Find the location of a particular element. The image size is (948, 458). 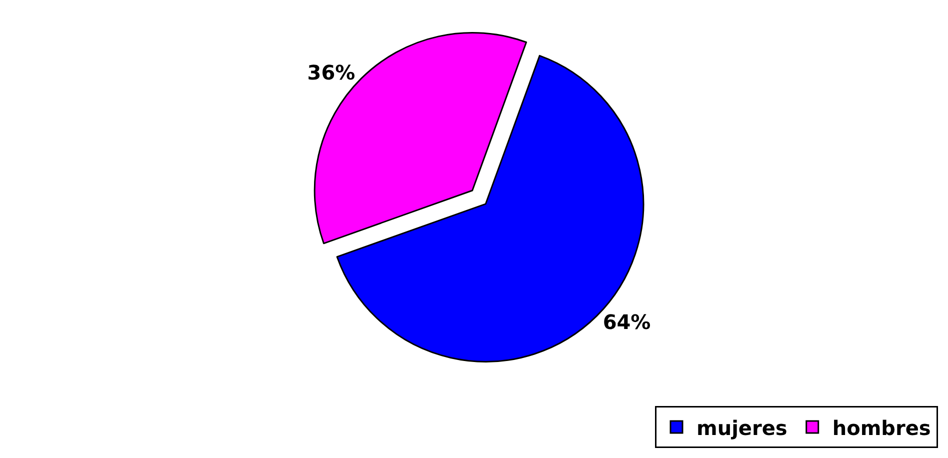

legend-label: mujeres is located at coordinates (742, 428).